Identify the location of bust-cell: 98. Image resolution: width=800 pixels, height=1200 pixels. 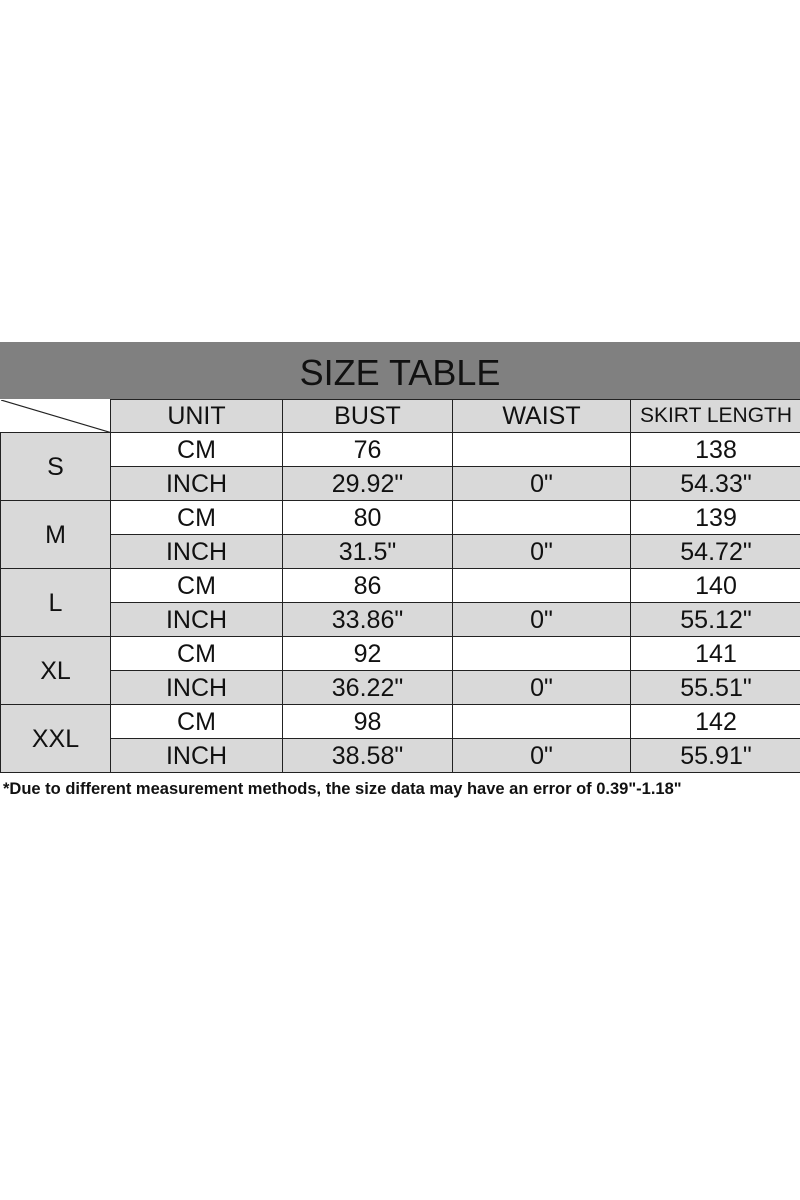
(367, 721).